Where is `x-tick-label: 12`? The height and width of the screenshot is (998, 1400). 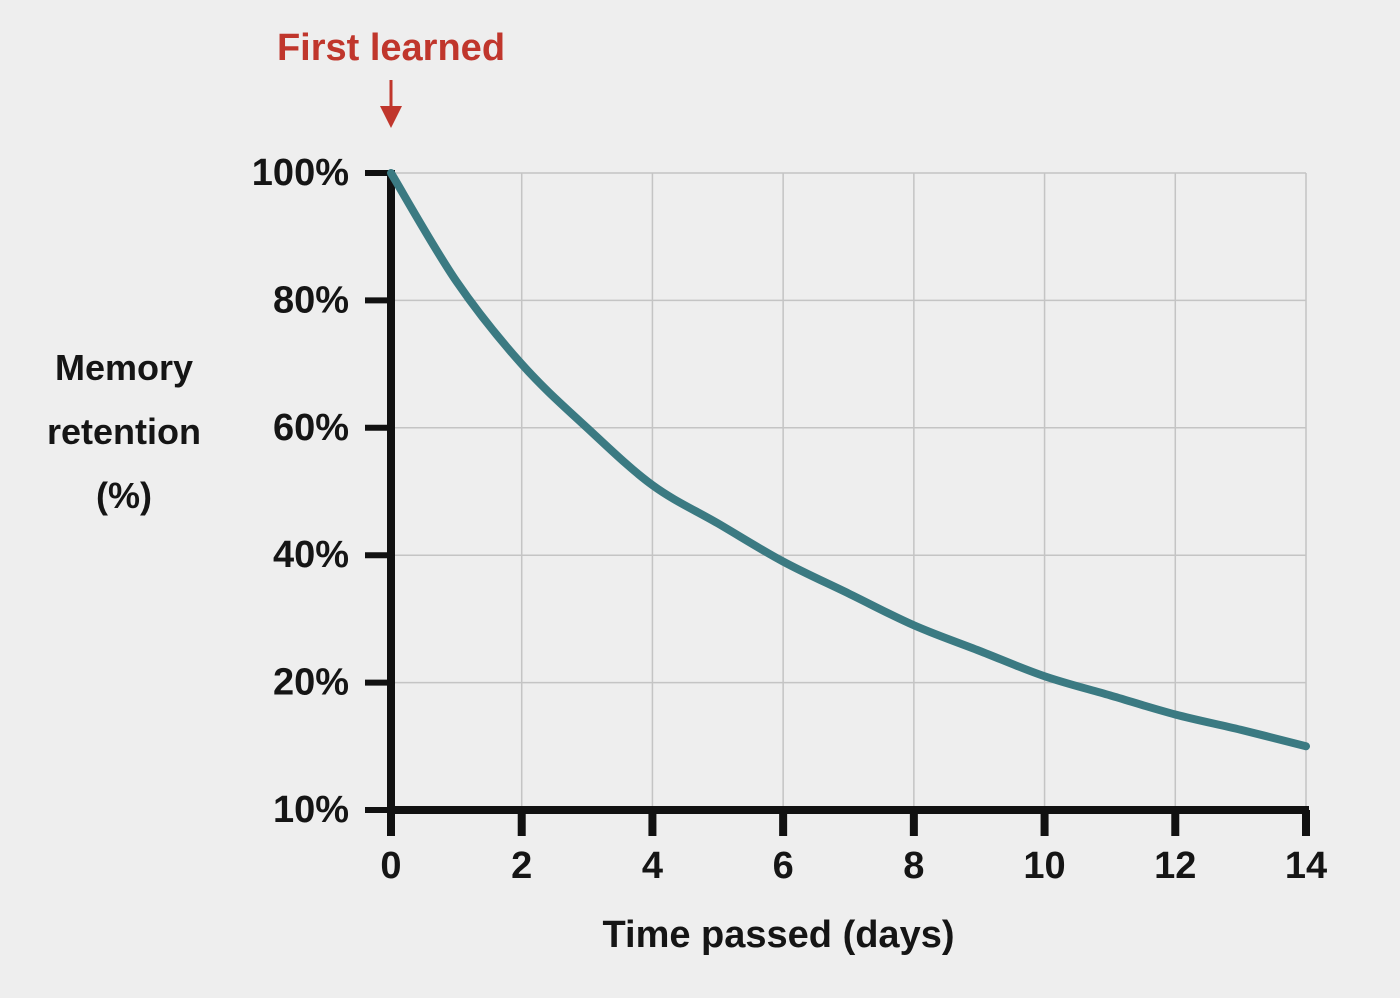 x-tick-label: 12 is located at coordinates (1175, 866).